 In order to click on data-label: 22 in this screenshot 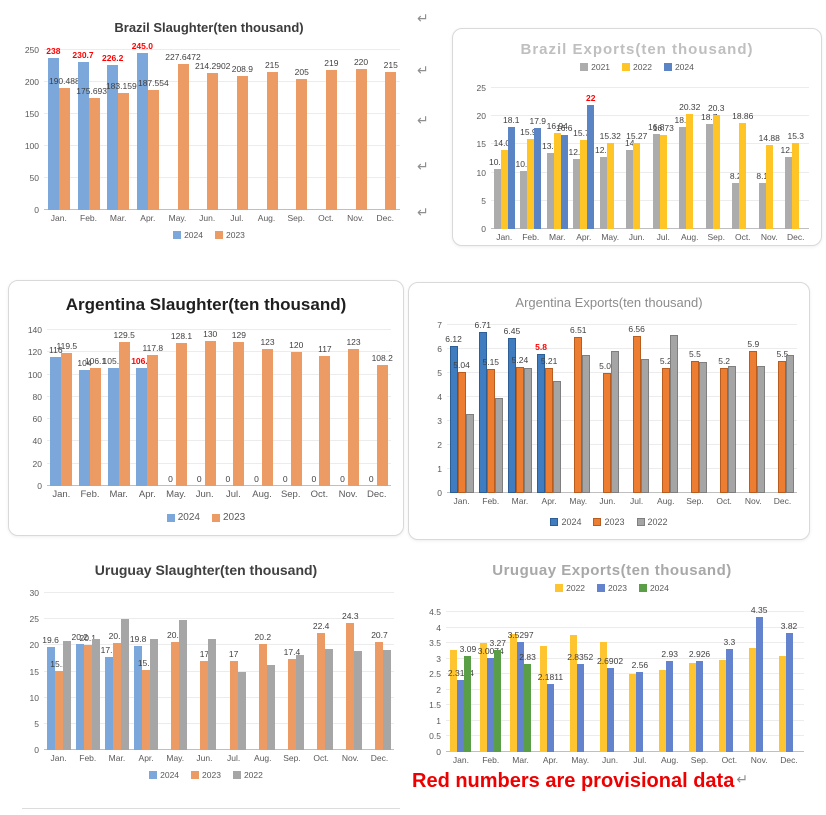, I will do `click(591, 97)`.